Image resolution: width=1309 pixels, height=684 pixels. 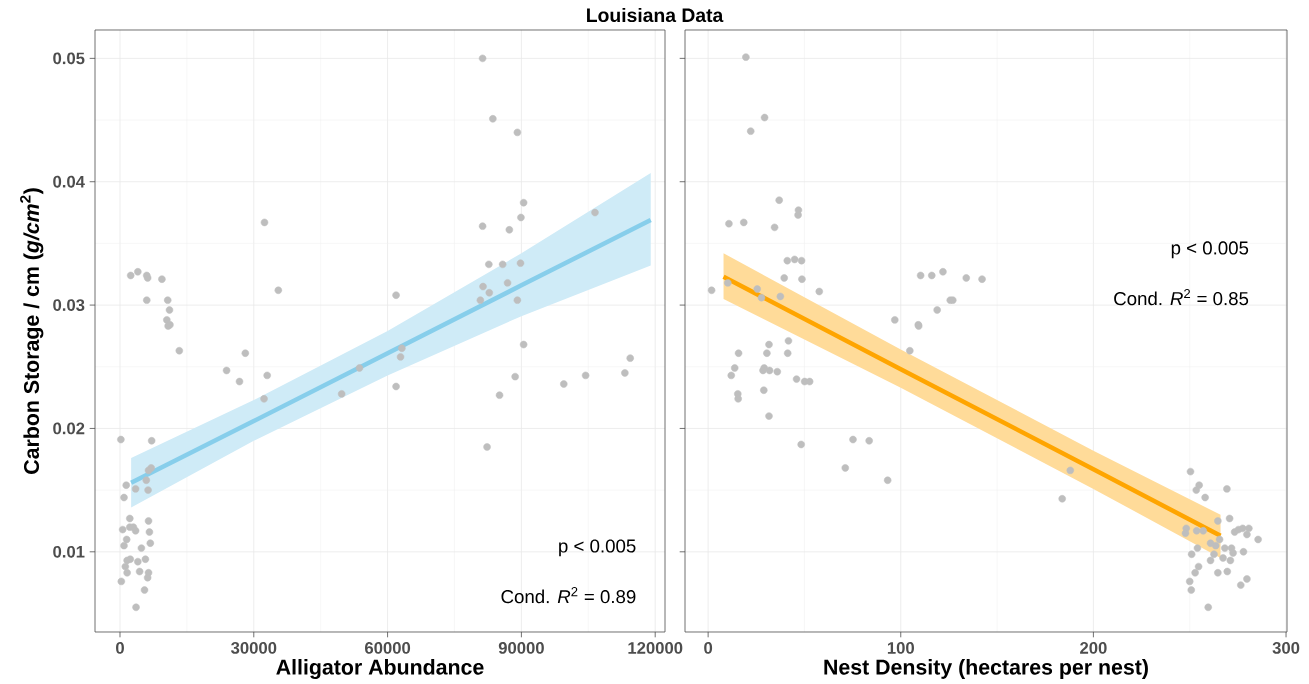 What do you see at coordinates (521, 648) in the screenshot?
I see `x-tick-label: 90000` at bounding box center [521, 648].